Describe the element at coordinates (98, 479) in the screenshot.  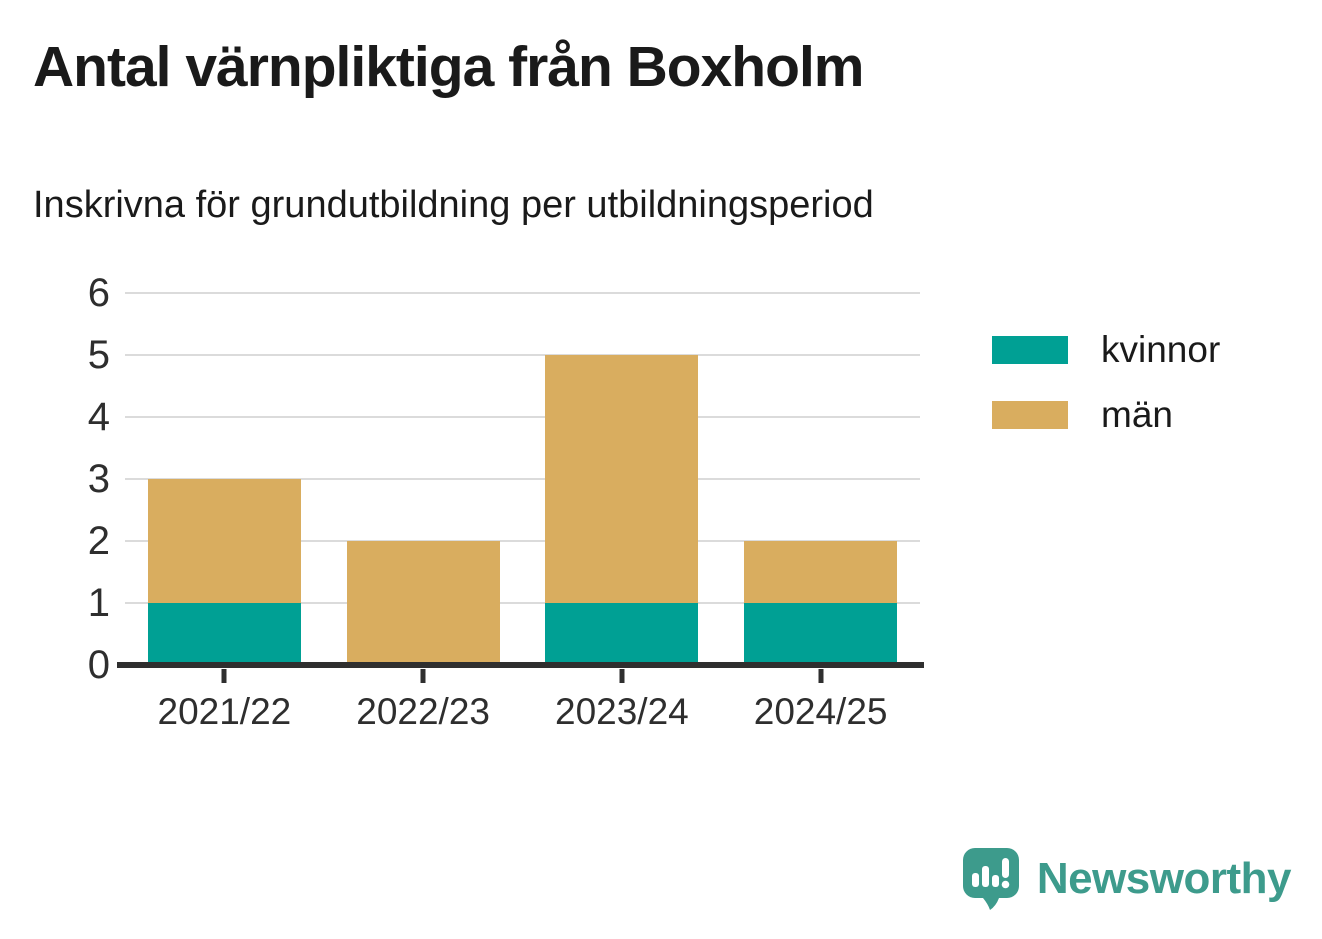
I see `y-tick-label-3: 3` at that location.